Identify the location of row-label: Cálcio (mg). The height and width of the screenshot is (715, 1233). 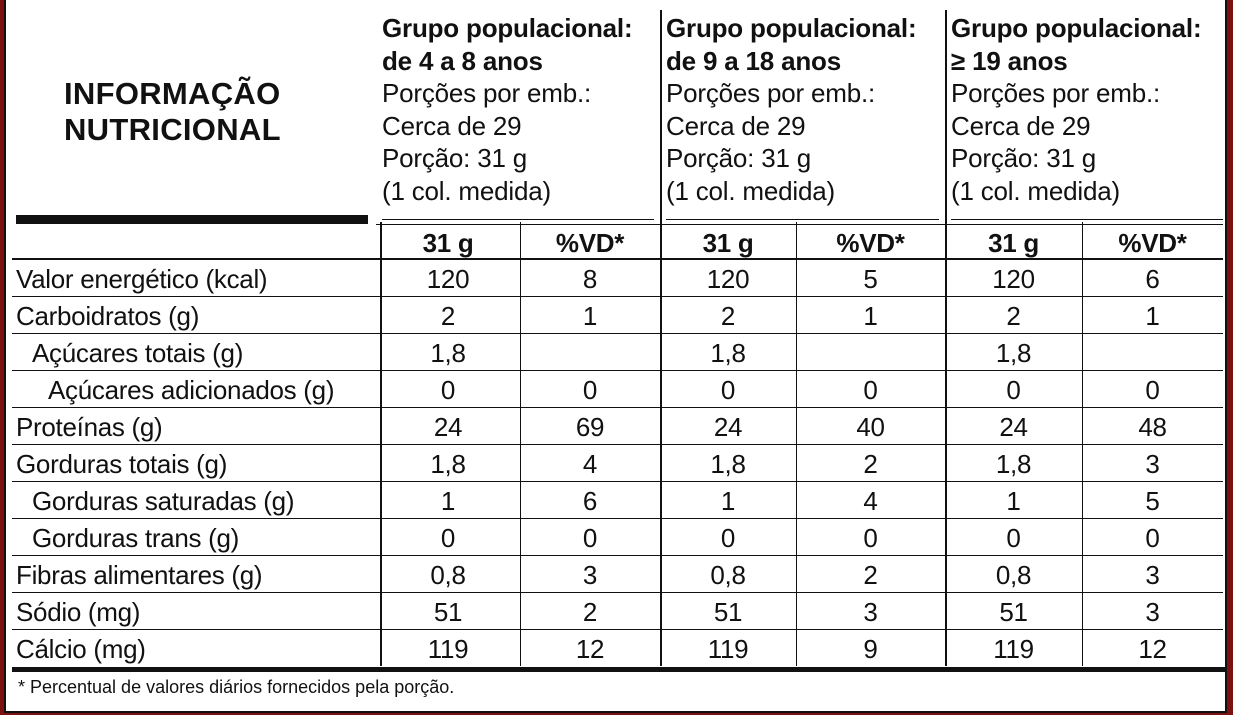
(81, 649).